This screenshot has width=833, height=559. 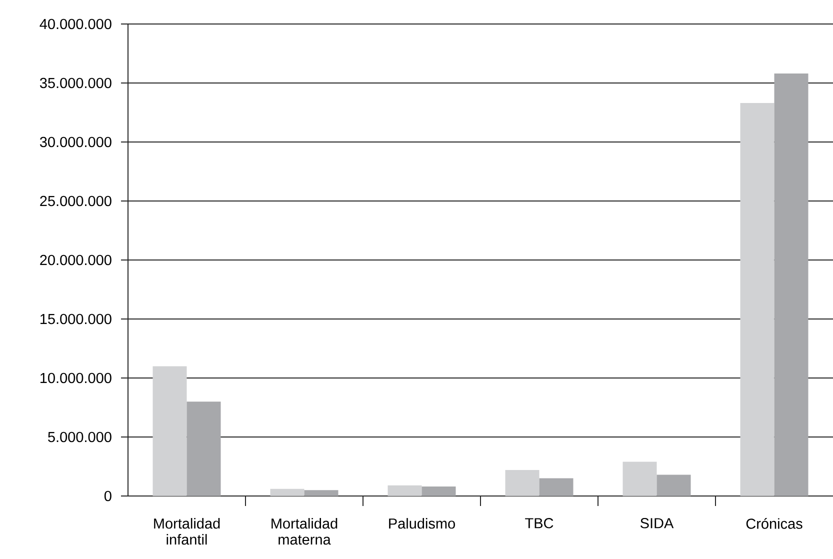 What do you see at coordinates (76, 201) in the screenshot?
I see `y-tick-label: 25.000.000` at bounding box center [76, 201].